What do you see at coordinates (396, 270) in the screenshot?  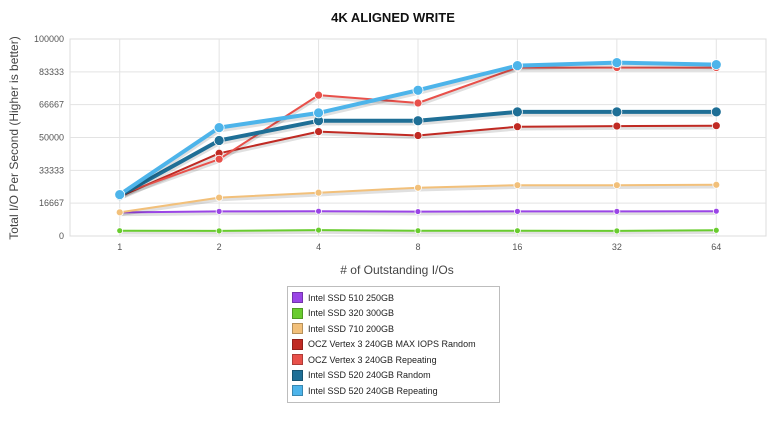 I see `x-axis-title: # of Outstanding I/Os` at bounding box center [396, 270].